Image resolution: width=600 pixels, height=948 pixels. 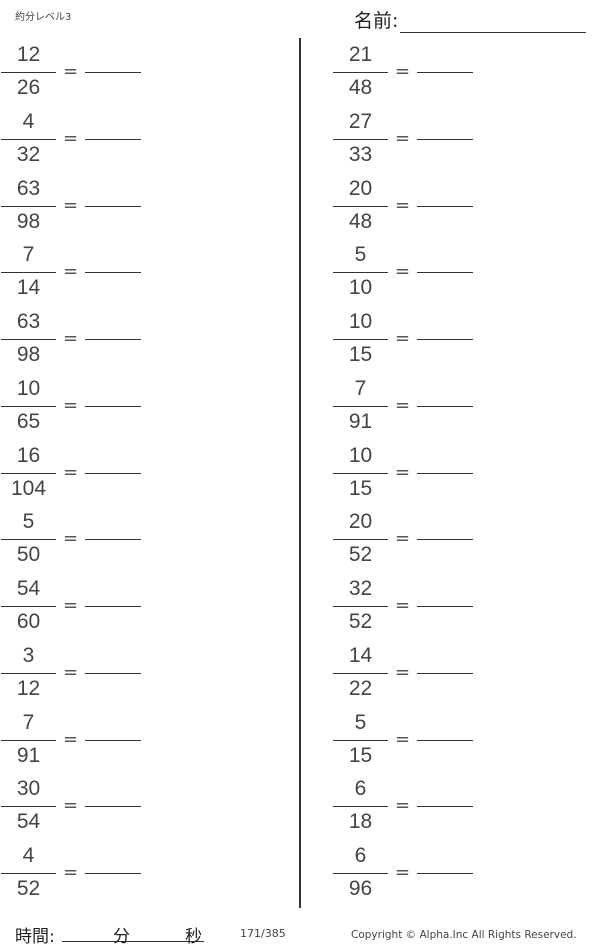 I want to click on problem-row: 54 60 =, so click(x=101, y=603).